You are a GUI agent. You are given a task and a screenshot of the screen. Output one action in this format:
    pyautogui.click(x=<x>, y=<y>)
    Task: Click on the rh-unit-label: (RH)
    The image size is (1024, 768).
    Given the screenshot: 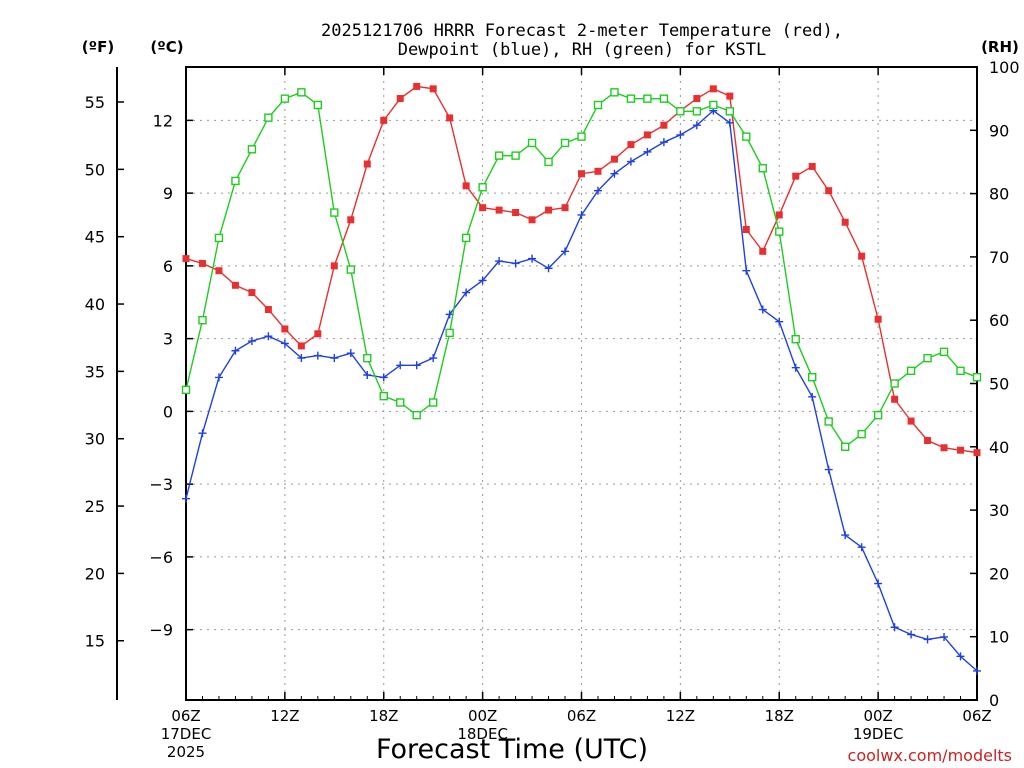 What is the action you would take?
    pyautogui.click(x=1000, y=47)
    